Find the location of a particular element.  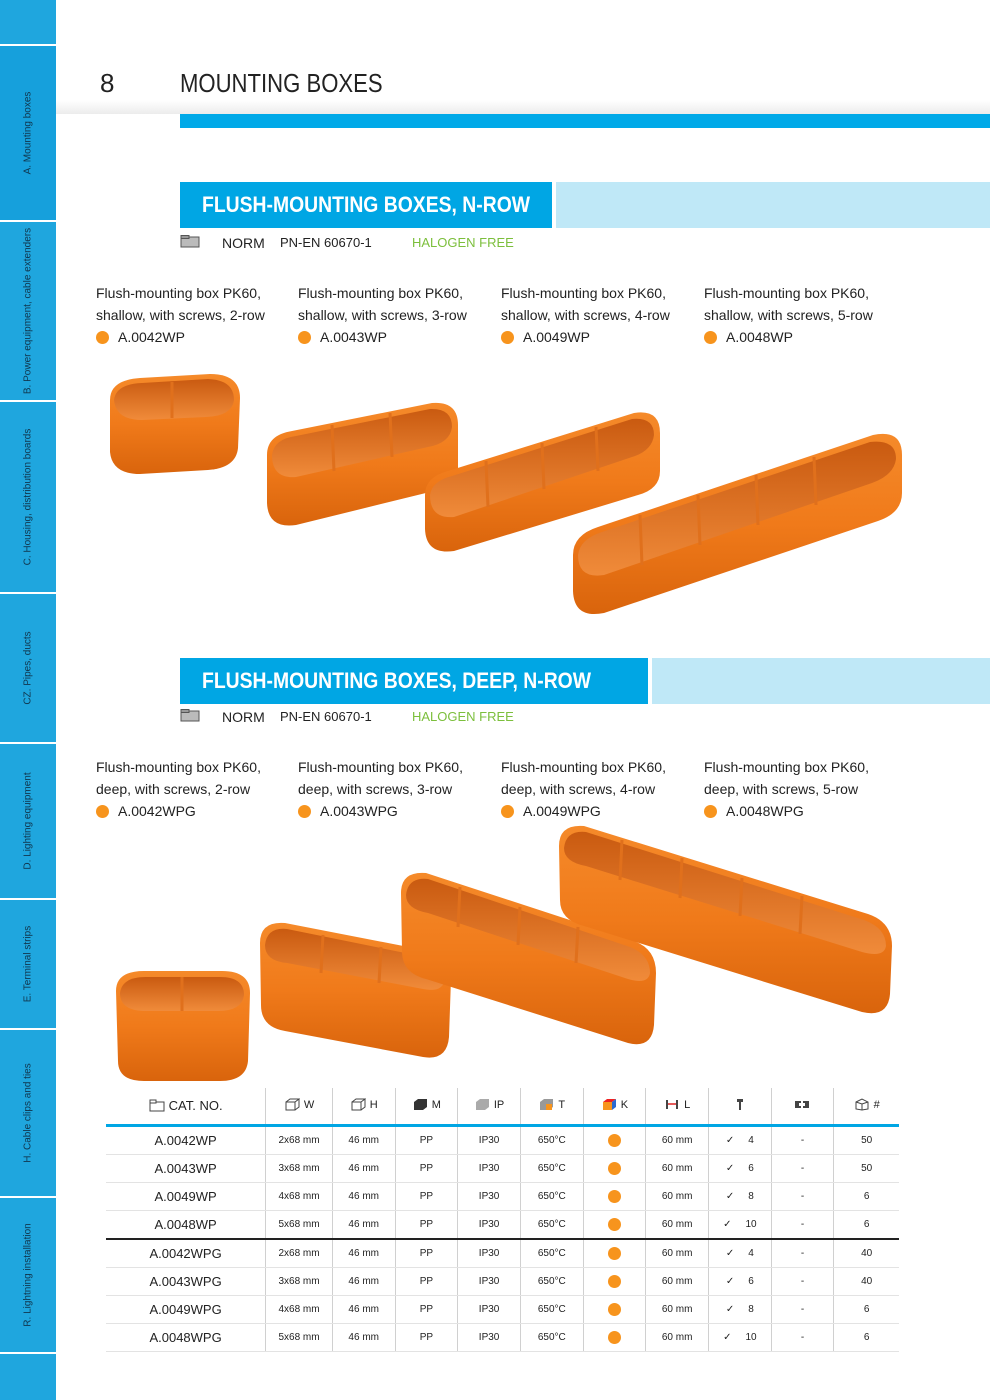

cat-no-cell: A.0049WP is located at coordinates (186, 1196).